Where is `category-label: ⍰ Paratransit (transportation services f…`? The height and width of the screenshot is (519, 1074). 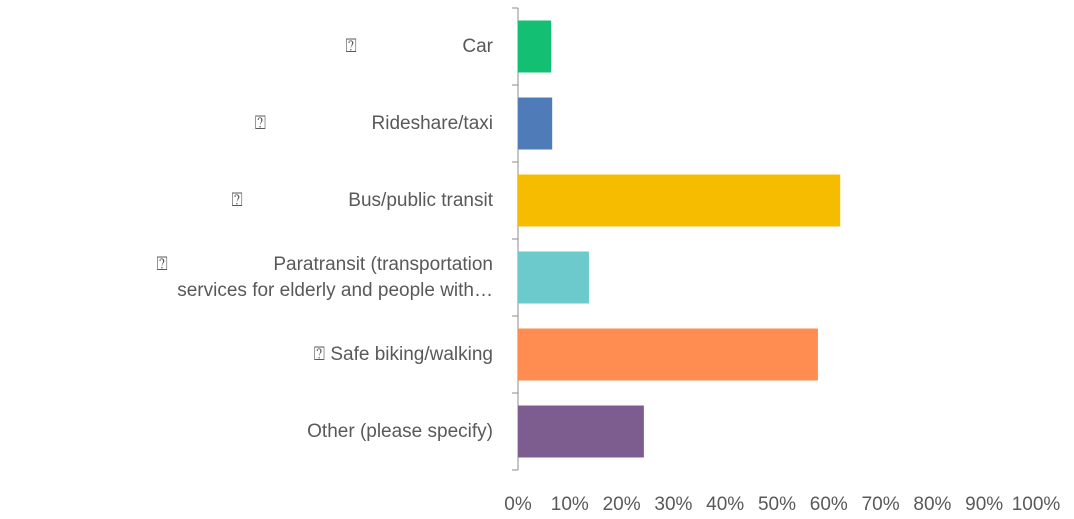
category-label: ⍰ Paratransit (transportation services f… is located at coordinates (327, 277).